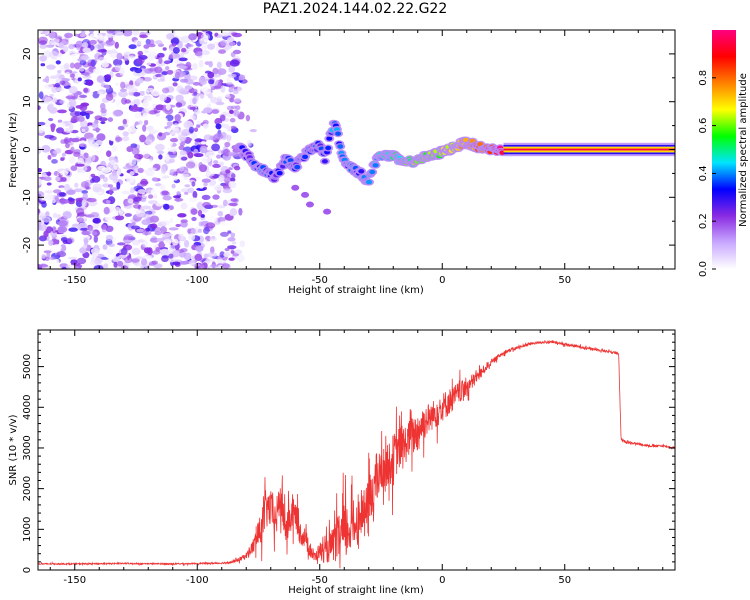 The width and height of the screenshot is (750, 600). What do you see at coordinates (589, 145) in the screenshot?
I see `signal-band` at bounding box center [589, 145].